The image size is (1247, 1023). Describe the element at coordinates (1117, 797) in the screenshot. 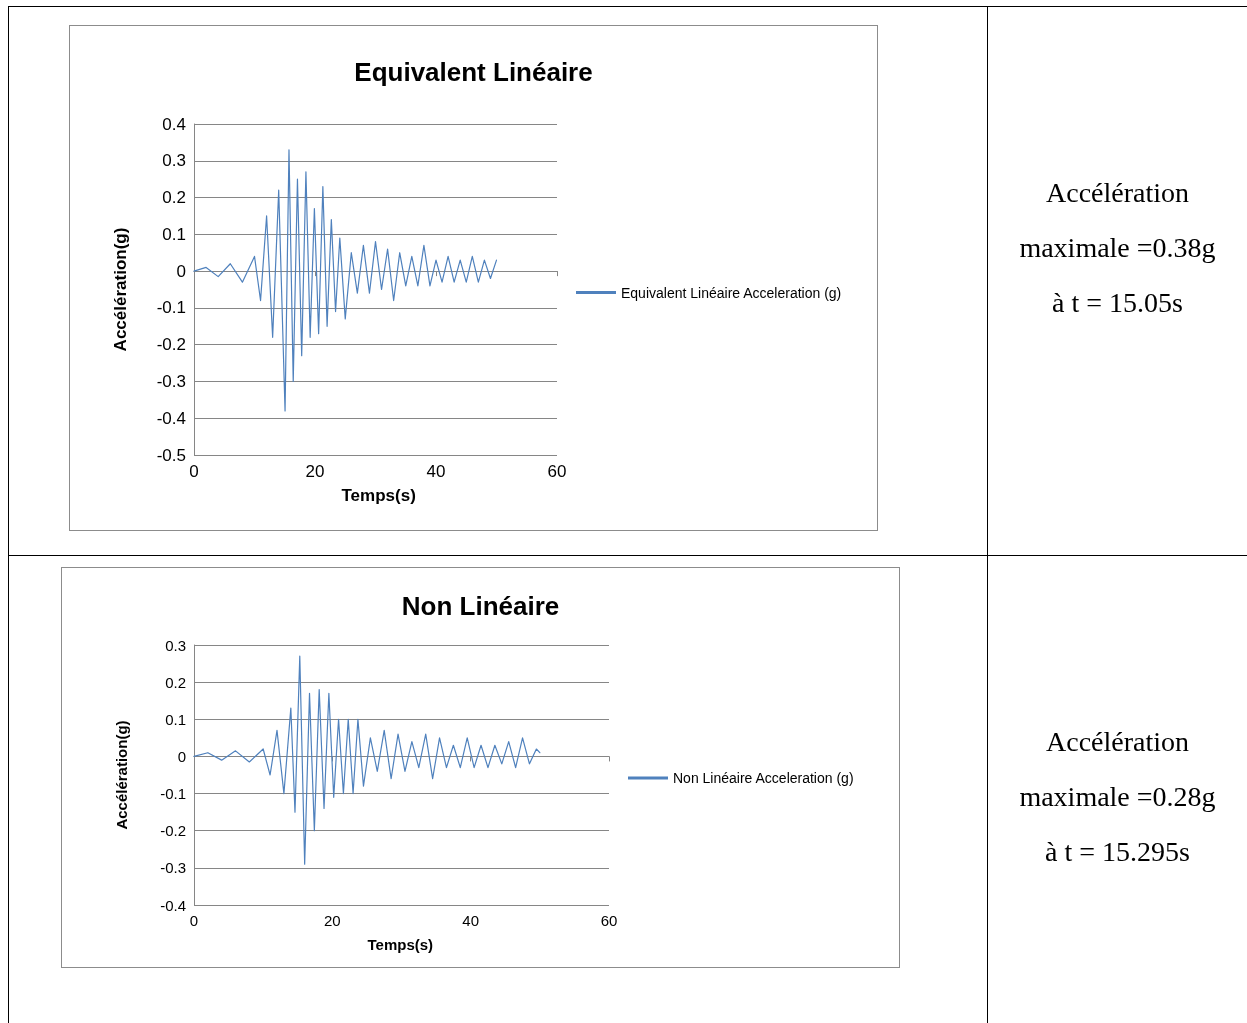

I see `text: maximale =0.28g` at that location.